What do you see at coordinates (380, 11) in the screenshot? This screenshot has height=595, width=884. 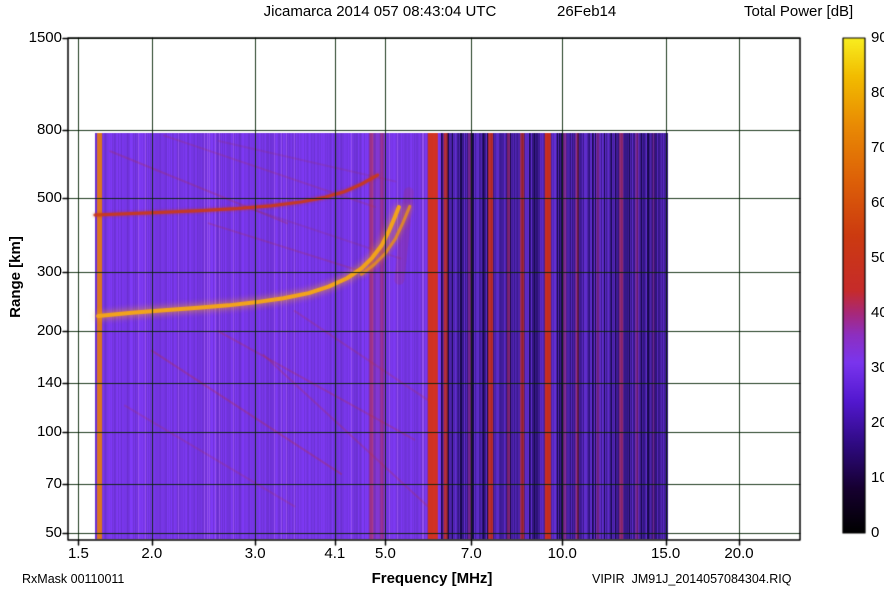 I see `page-title: Jicamarca 2014 057 08:43:04 UTC` at bounding box center [380, 11].